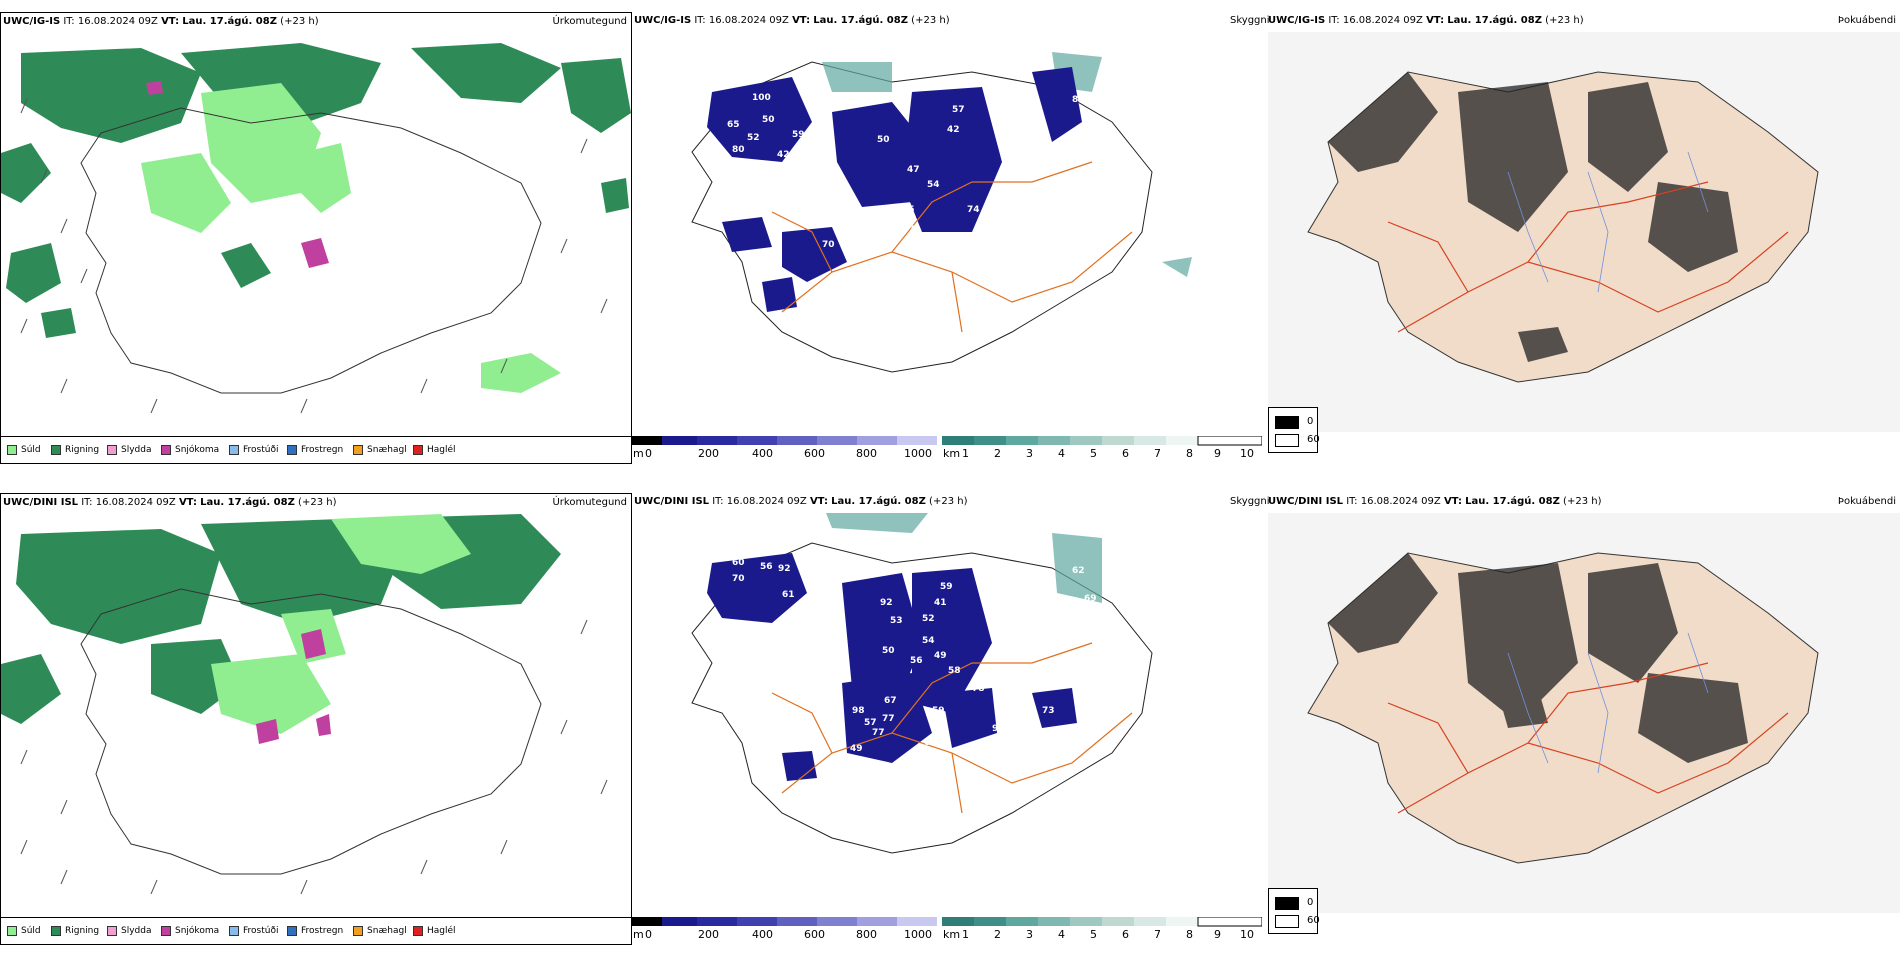 Image resolution: width=1900 pixels, height=953 pixels. Describe the element at coordinates (441, 450) in the screenshot. I see `legend-label: Haglél` at that location.